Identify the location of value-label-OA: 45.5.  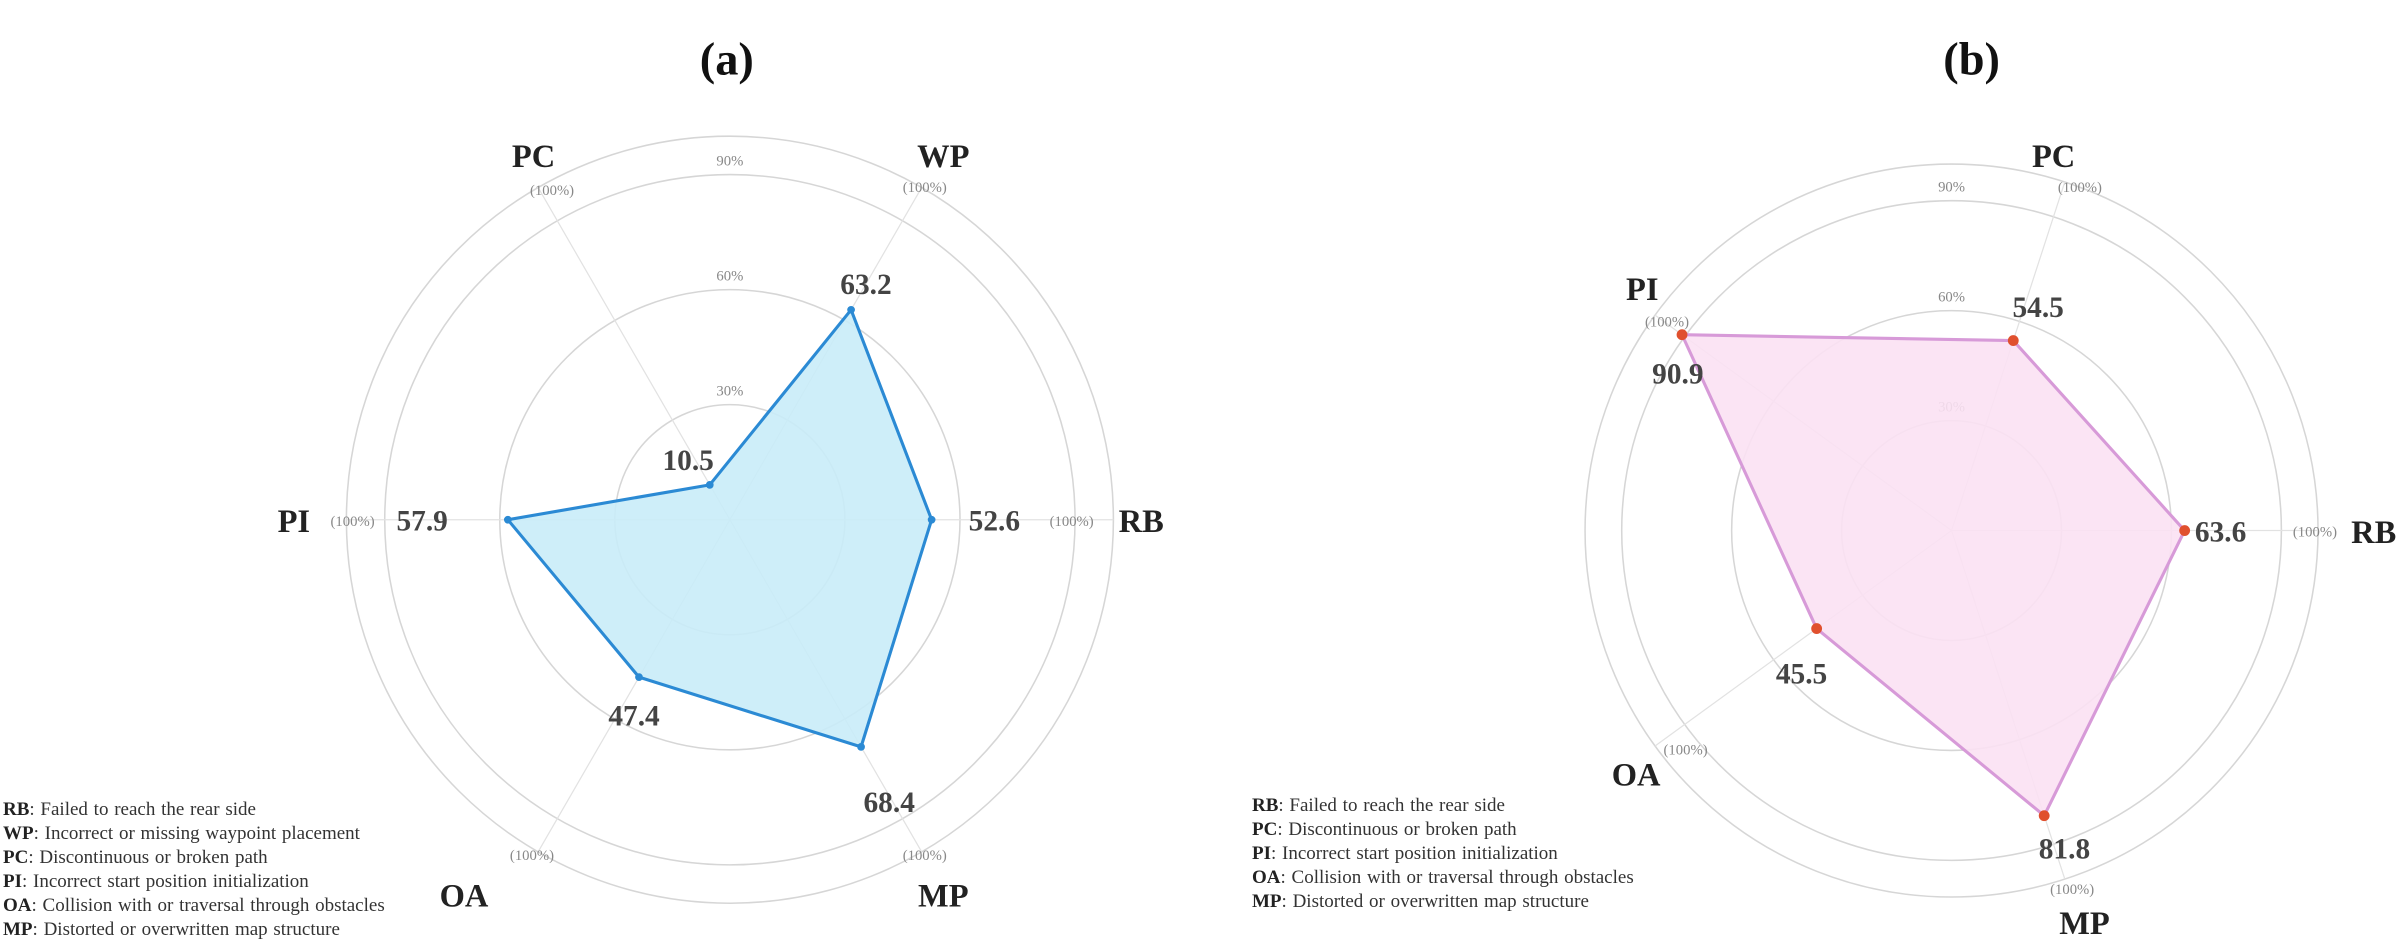
(1801, 675).